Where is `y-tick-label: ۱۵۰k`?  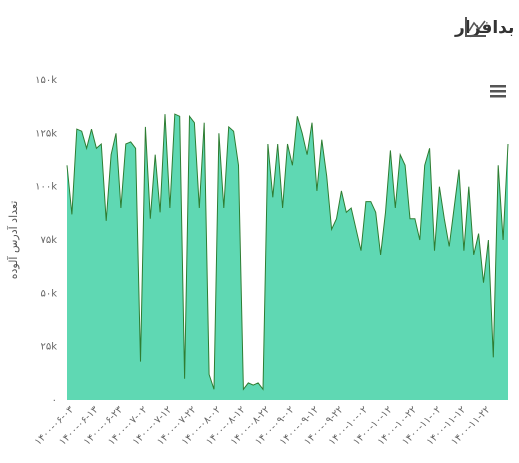 y-tick-label: ۱۵۰k is located at coordinates (46, 80).